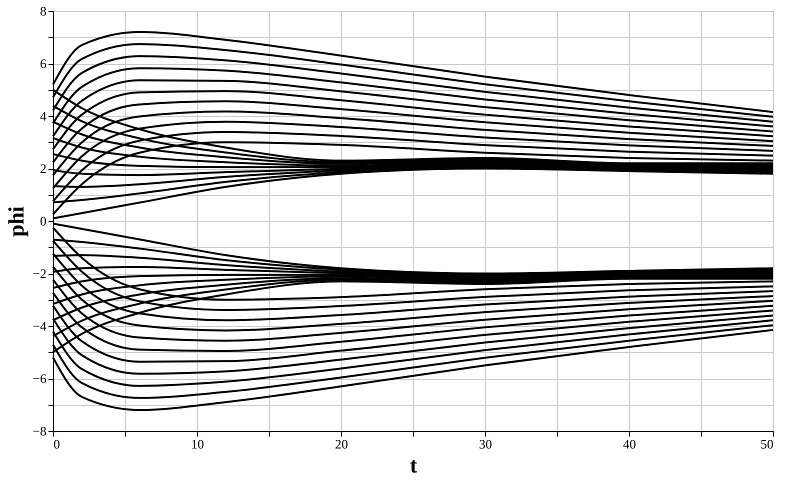 The width and height of the screenshot is (800, 500). Describe the element at coordinates (341, 444) in the screenshot. I see `x-tick-label: 20` at that location.